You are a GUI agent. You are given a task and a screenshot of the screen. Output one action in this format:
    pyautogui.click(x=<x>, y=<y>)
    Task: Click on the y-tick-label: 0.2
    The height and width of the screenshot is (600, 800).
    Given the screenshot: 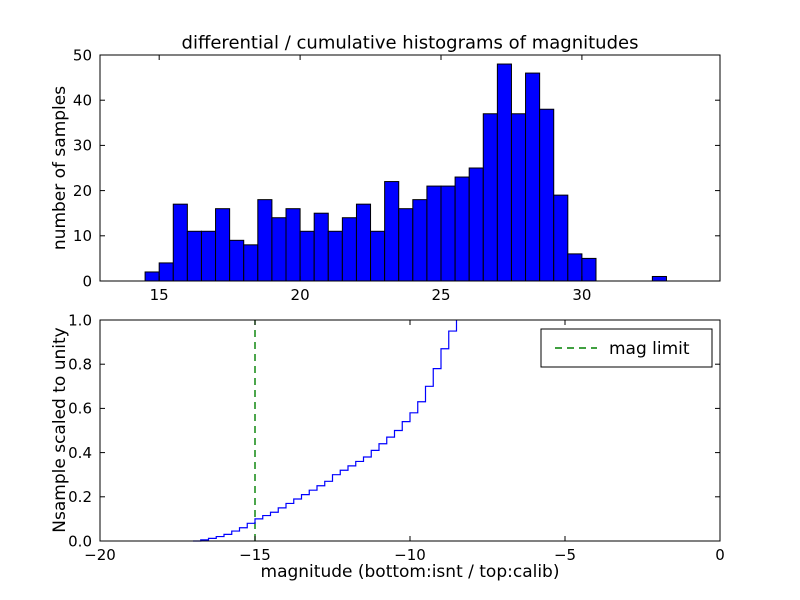 What is the action you would take?
    pyautogui.click(x=80, y=497)
    